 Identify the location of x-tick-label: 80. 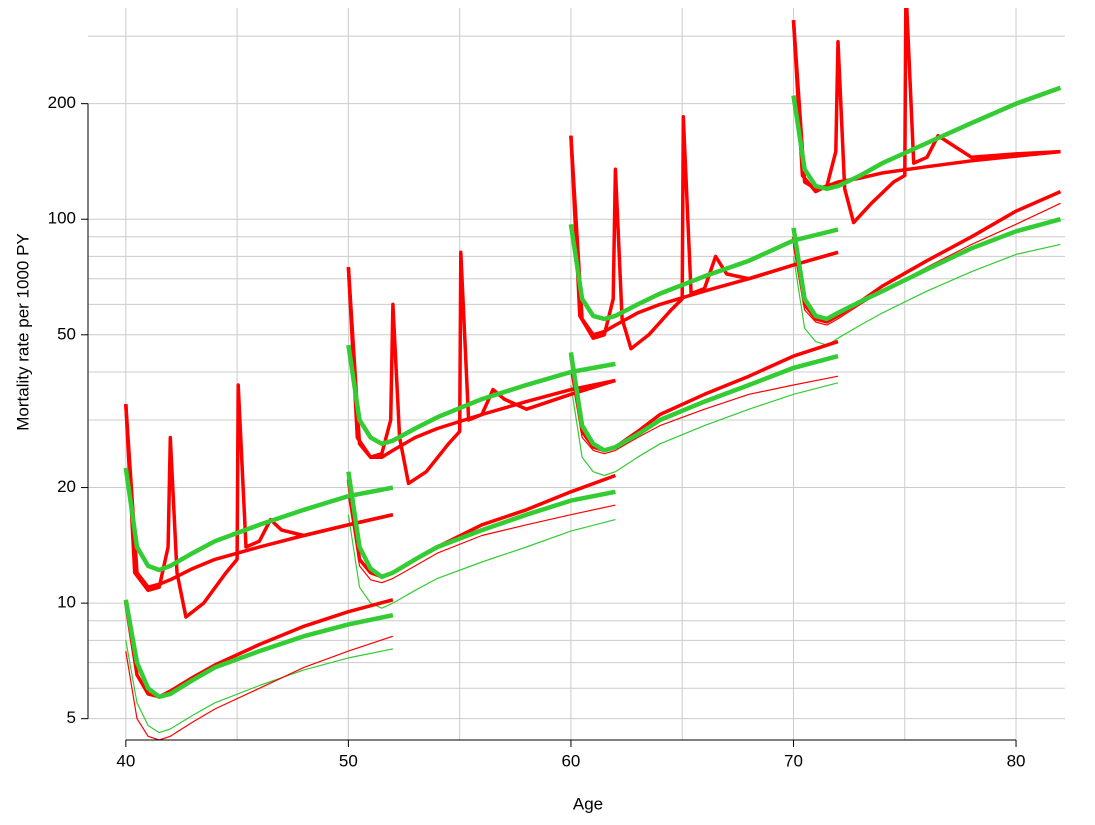
(1016, 760).